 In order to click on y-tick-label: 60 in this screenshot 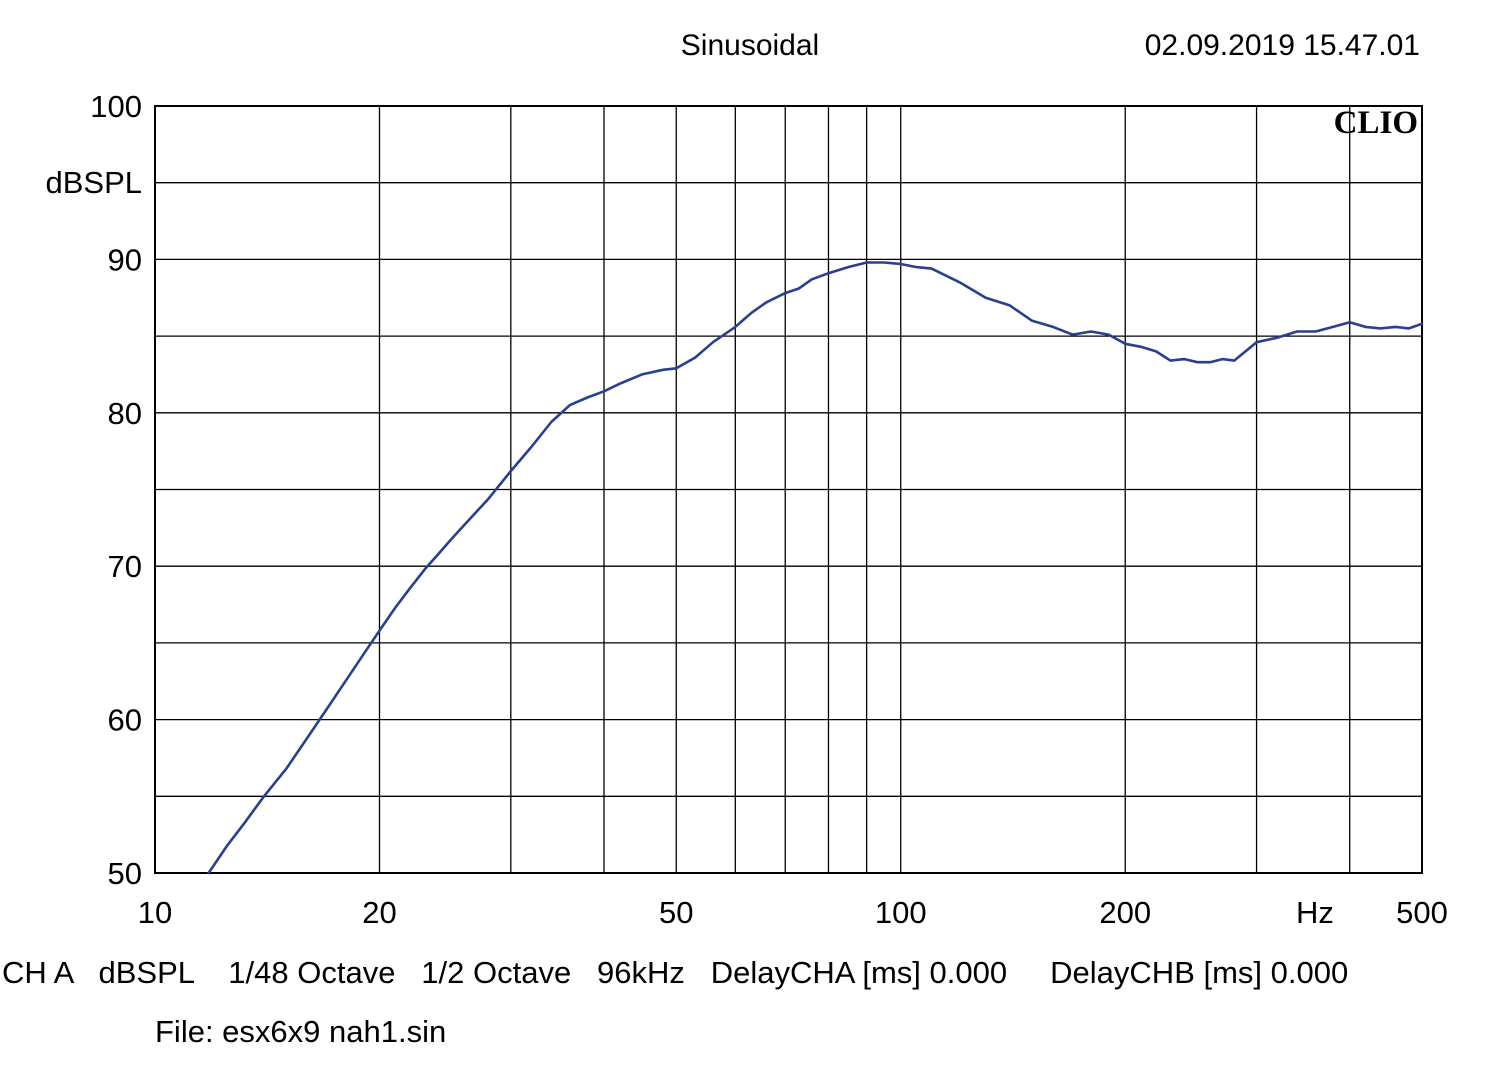, I will do `click(125, 720)`.